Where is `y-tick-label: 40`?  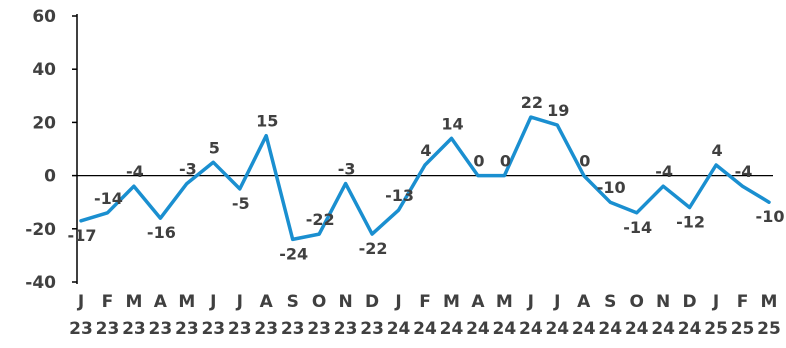 y-tick-label: 40 is located at coordinates (44, 70).